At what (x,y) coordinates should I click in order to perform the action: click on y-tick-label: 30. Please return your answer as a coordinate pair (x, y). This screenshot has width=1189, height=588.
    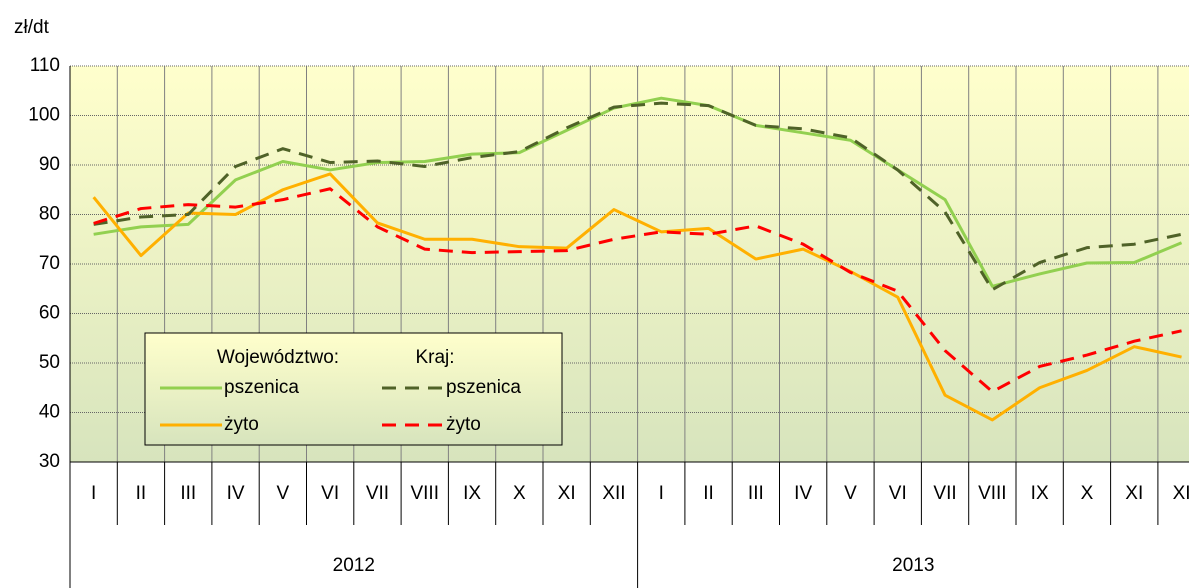
    Looking at the image, I should click on (49, 461).